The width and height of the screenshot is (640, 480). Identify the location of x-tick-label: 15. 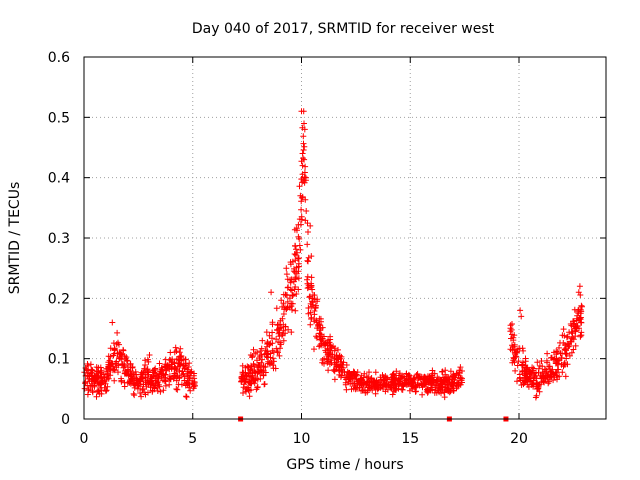
(410, 439).